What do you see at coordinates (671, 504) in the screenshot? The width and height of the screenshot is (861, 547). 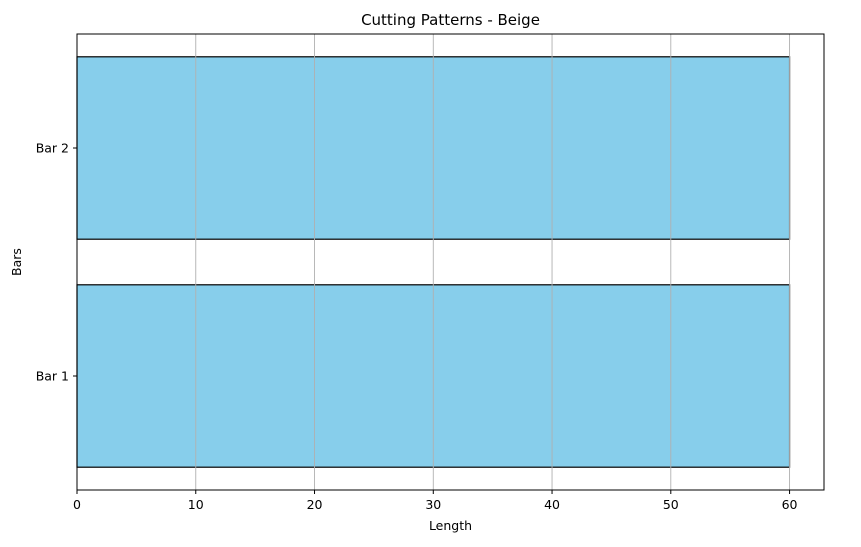 I see `x-tick-label-50: 50` at bounding box center [671, 504].